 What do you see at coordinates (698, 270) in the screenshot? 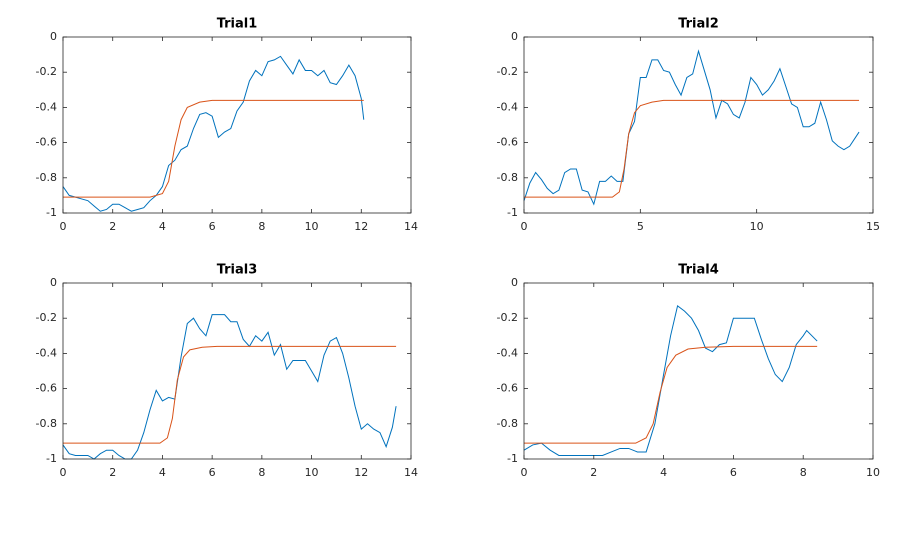
I see `chart-title: Trial4` at bounding box center [698, 270].